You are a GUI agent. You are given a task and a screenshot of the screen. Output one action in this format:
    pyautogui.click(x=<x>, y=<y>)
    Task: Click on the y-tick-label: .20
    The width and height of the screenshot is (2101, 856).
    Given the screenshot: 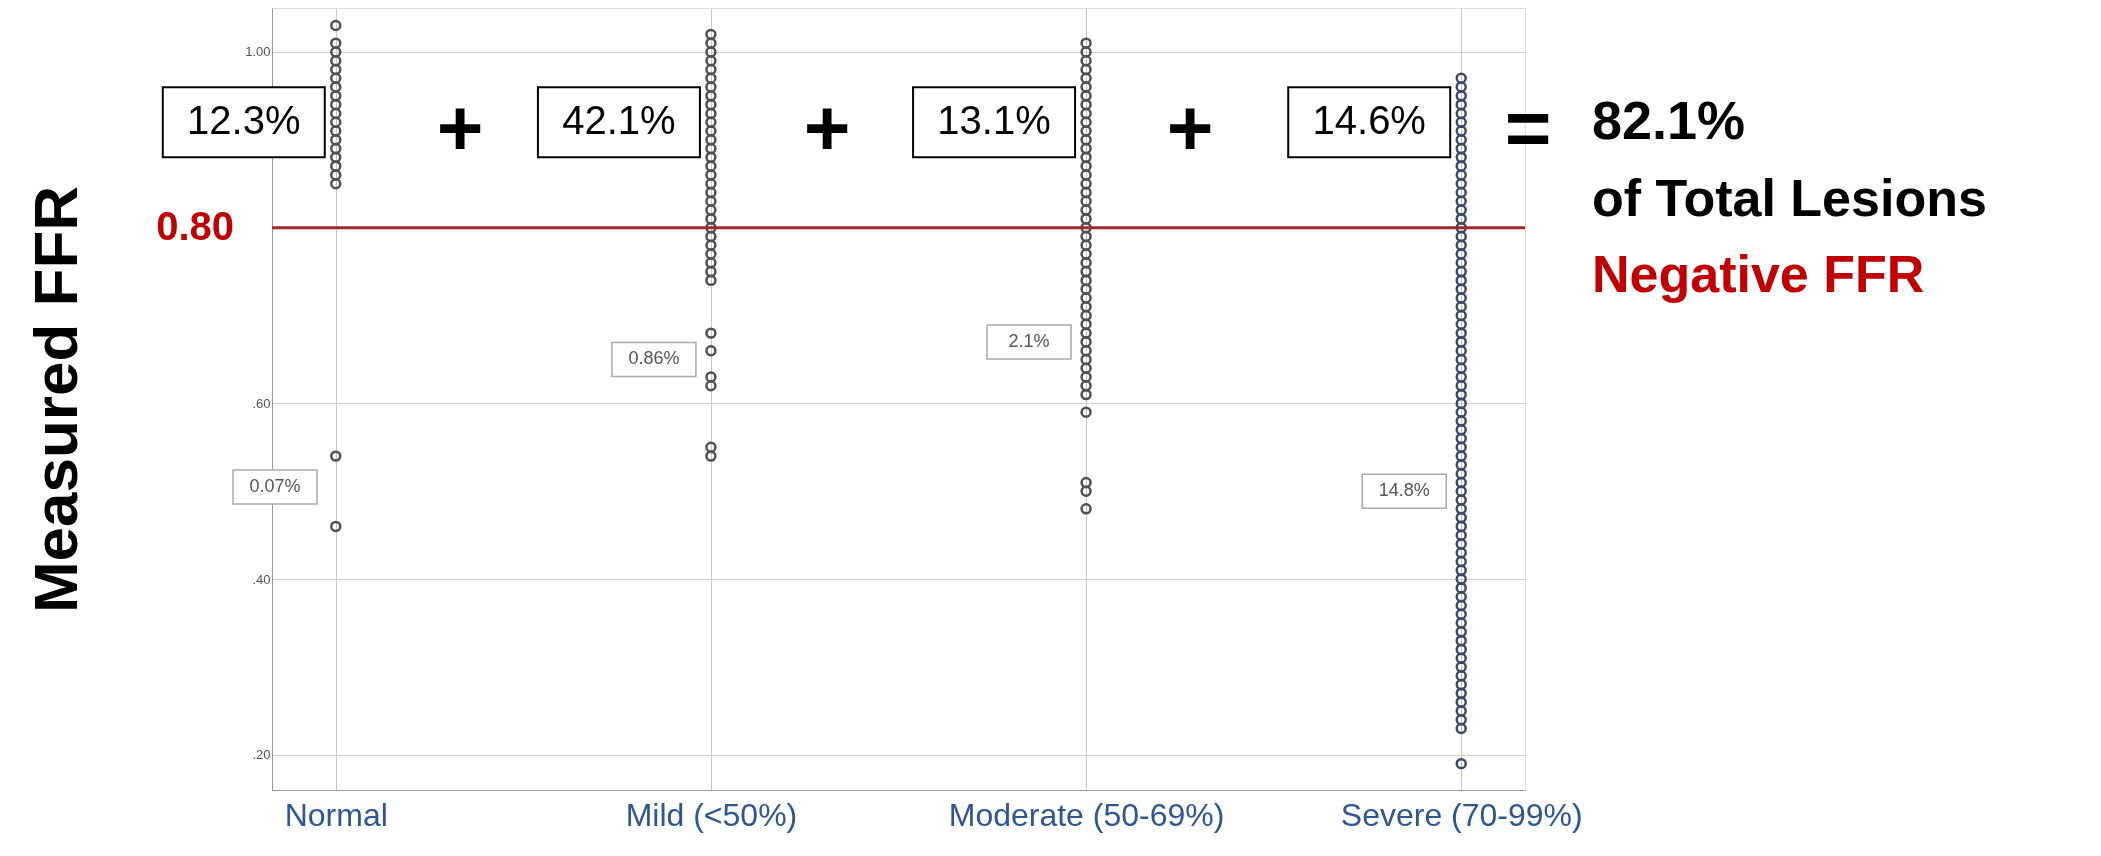 What is the action you would take?
    pyautogui.click(x=261, y=755)
    